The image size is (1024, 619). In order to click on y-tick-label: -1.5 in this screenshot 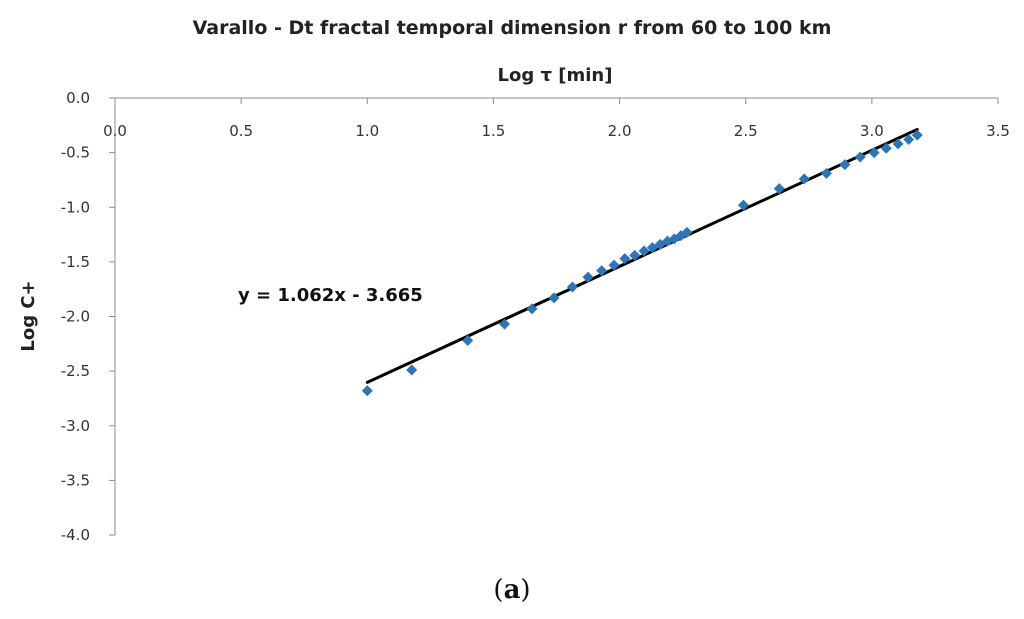, I will do `click(75, 262)`.